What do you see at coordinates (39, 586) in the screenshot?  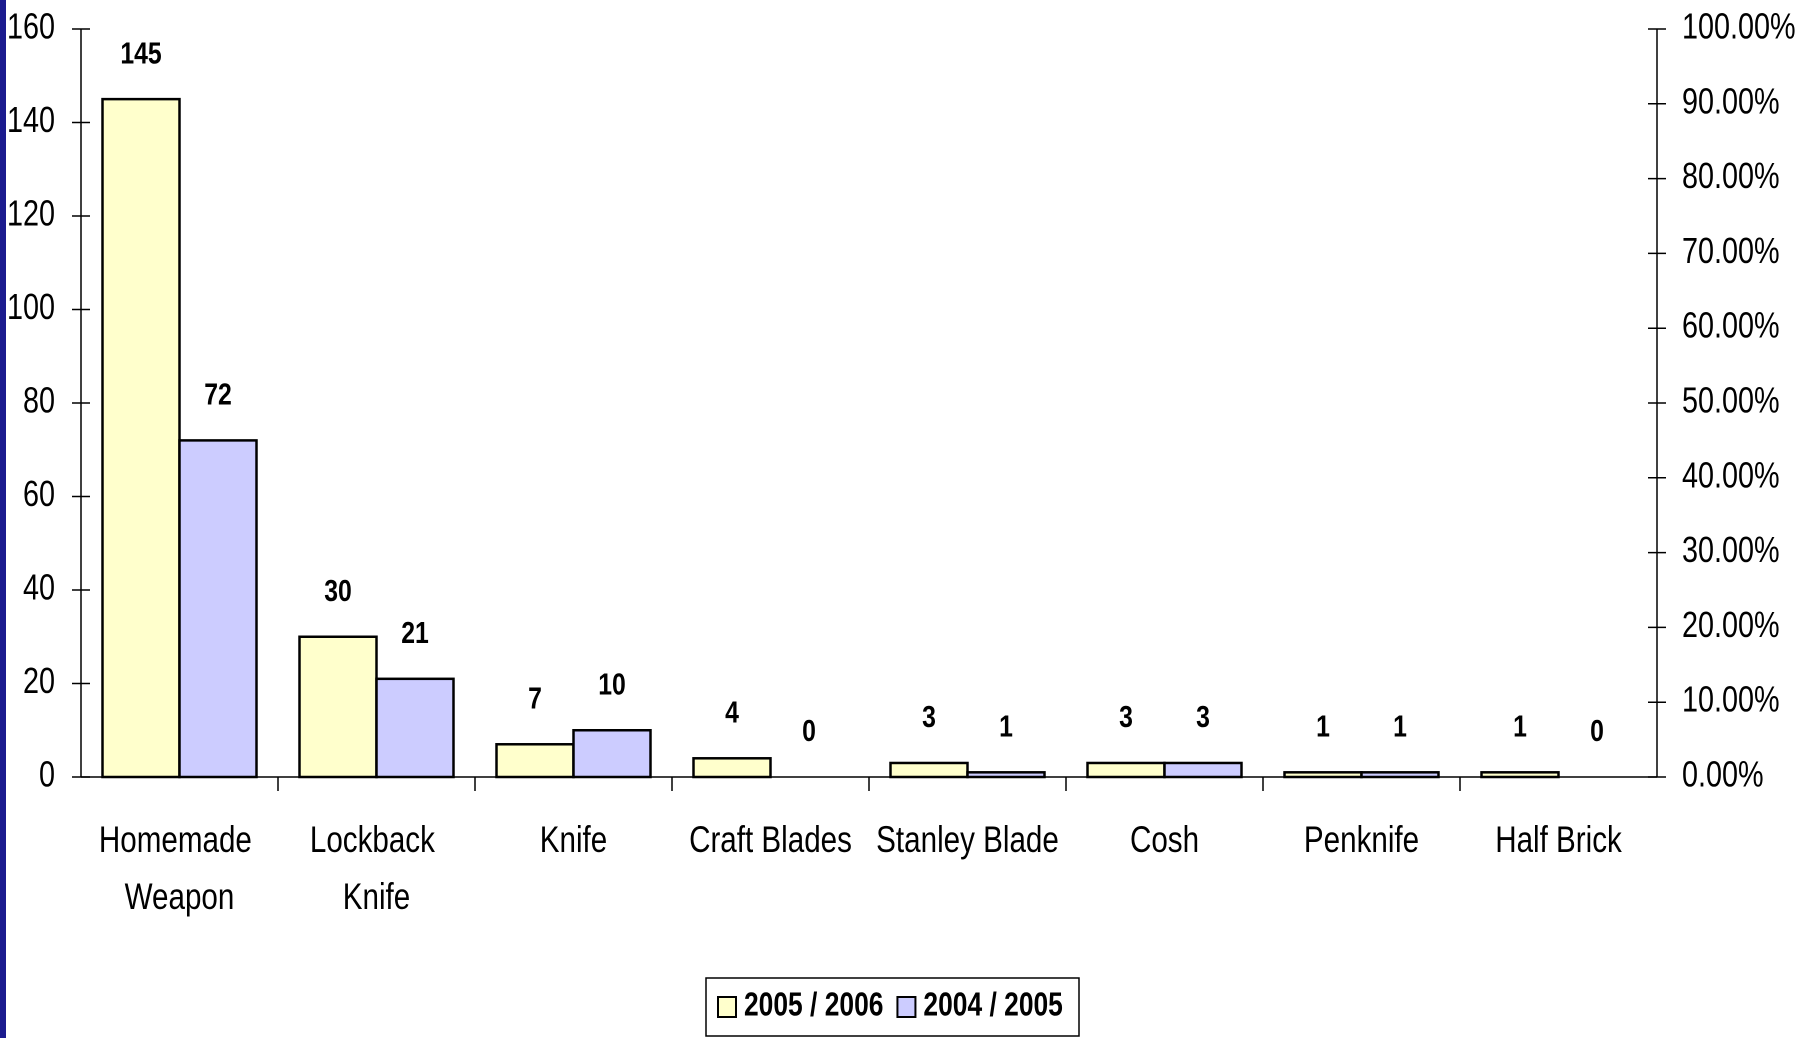 I see `y-tick-label: 40` at bounding box center [39, 586].